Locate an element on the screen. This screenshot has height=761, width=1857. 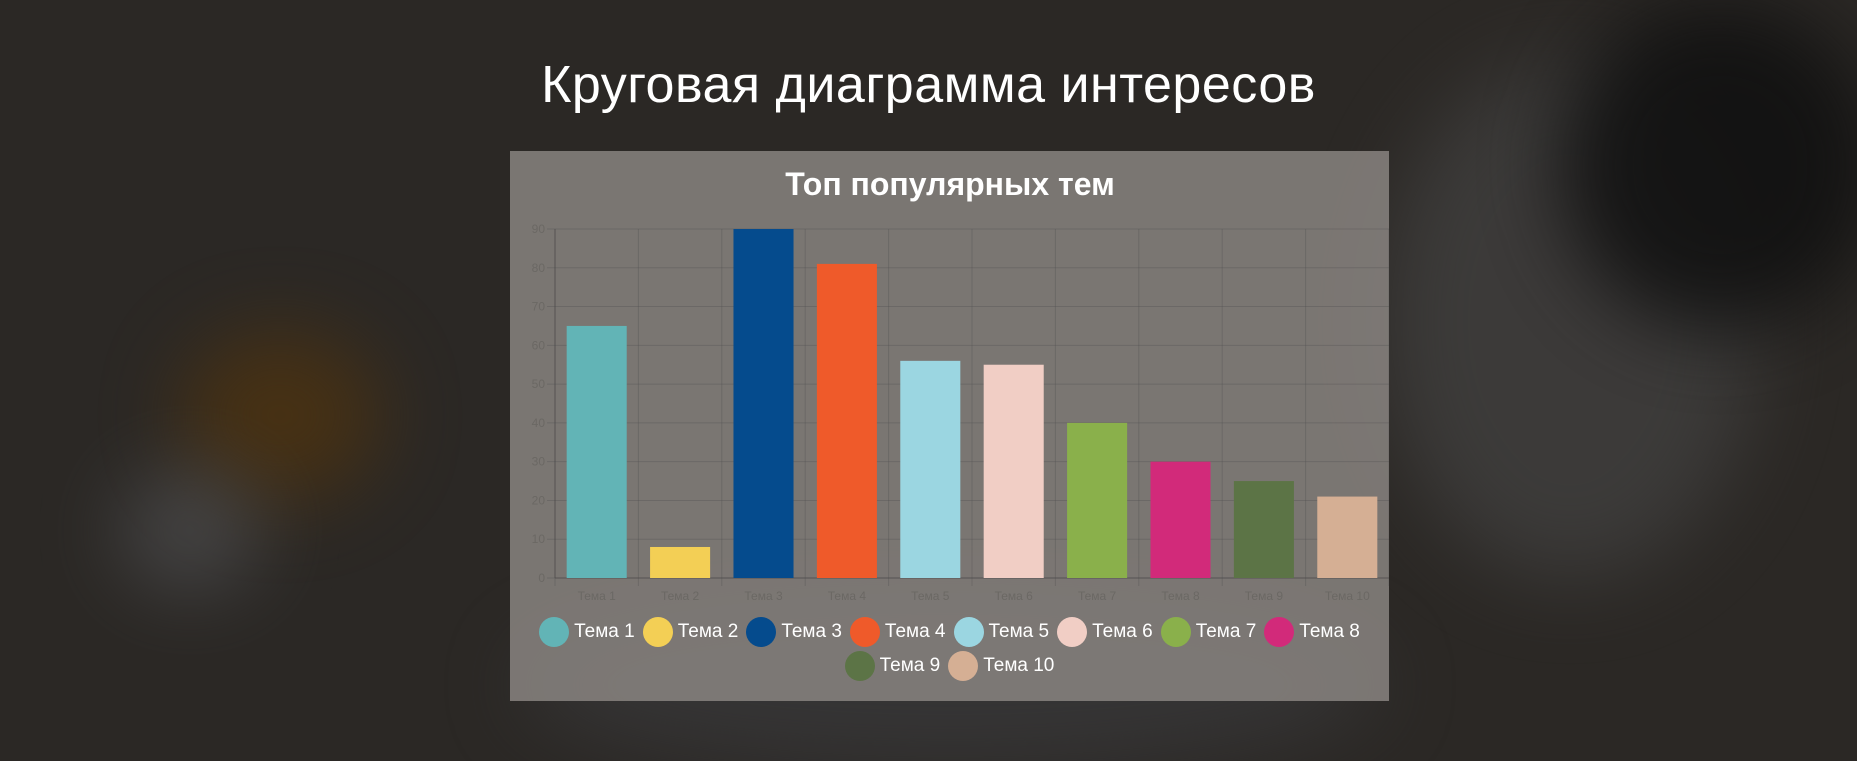
legend-item: Тема 6 is located at coordinates (1105, 632).